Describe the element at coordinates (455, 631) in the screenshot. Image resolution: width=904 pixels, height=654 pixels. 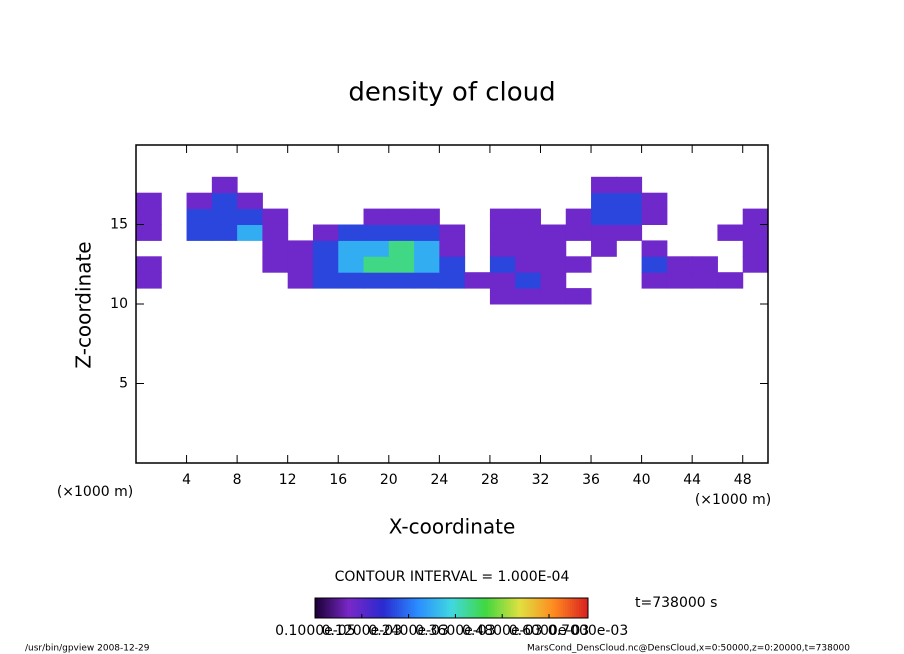
I see `colorbar-tick-label: 0.3600e-03` at that location.